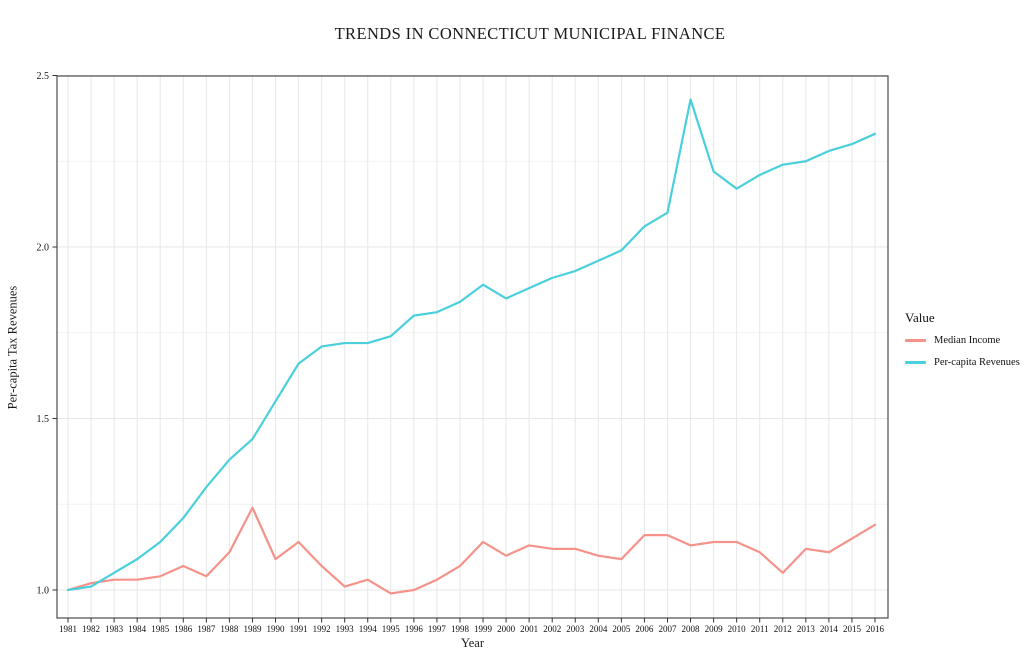  I want to click on svg-text: 2.5, so click(43, 76).